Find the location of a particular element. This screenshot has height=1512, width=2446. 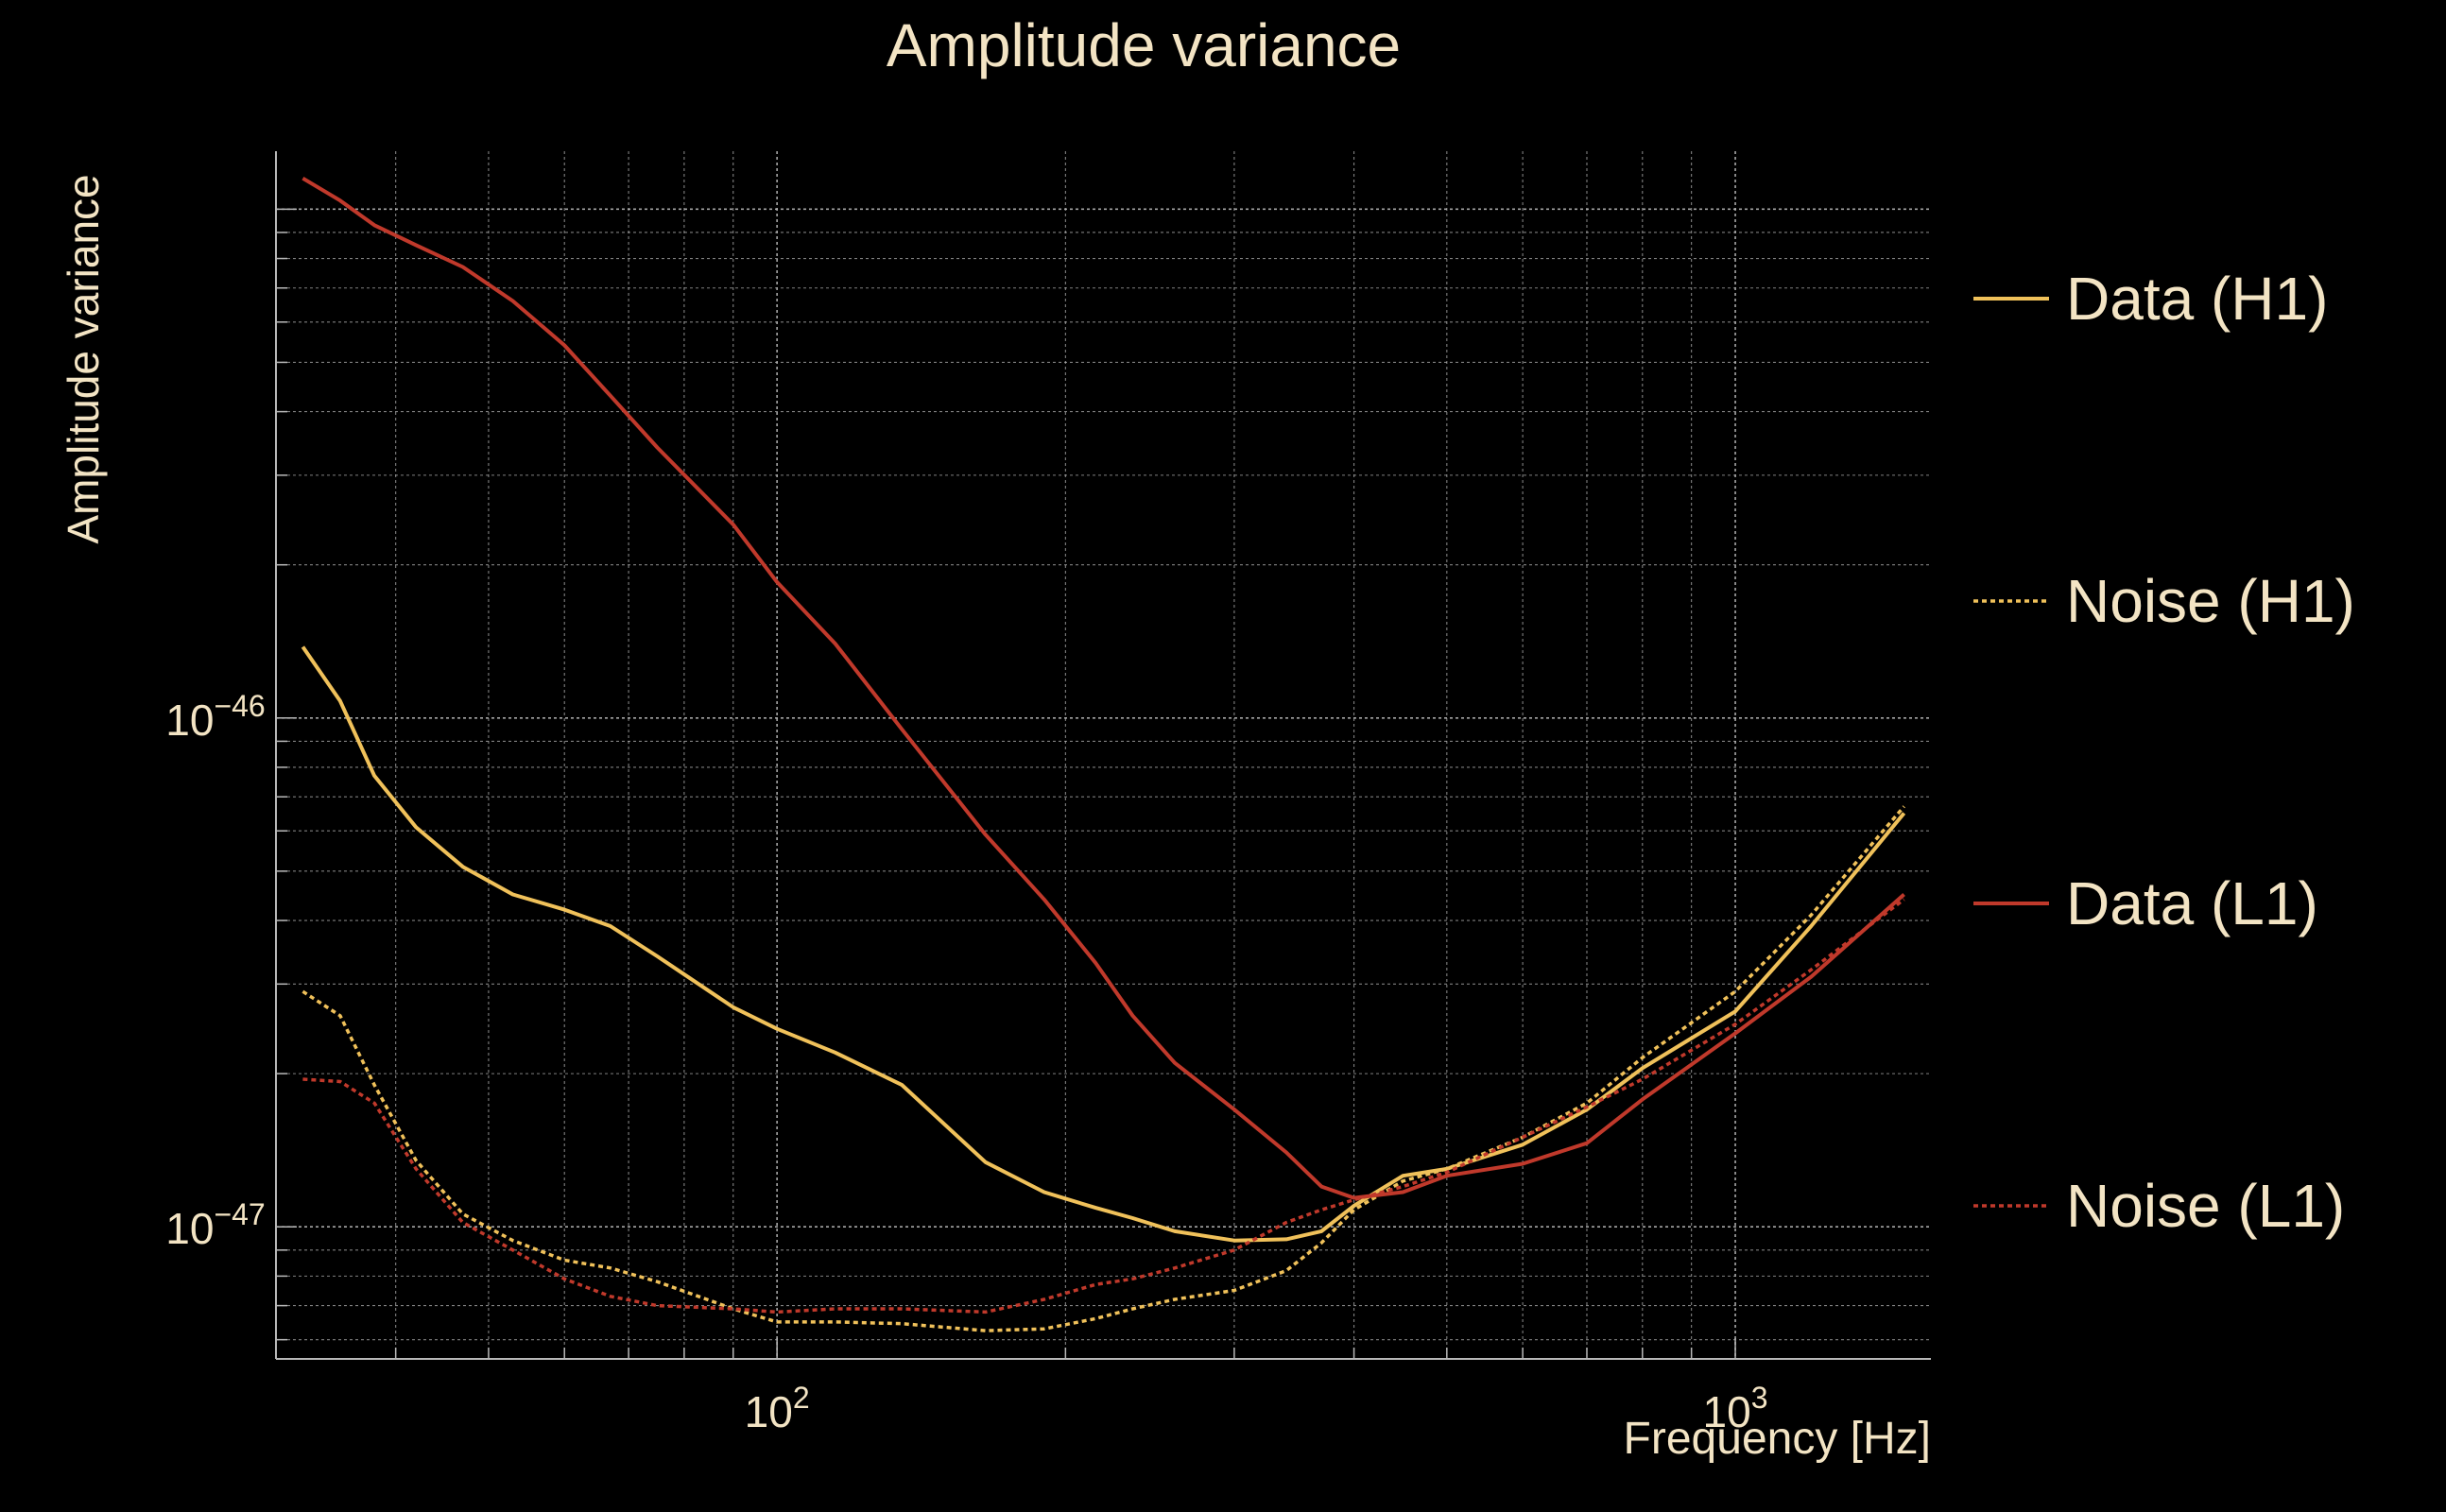

x-tick-label: 10³ is located at coordinates (1736, 1408).